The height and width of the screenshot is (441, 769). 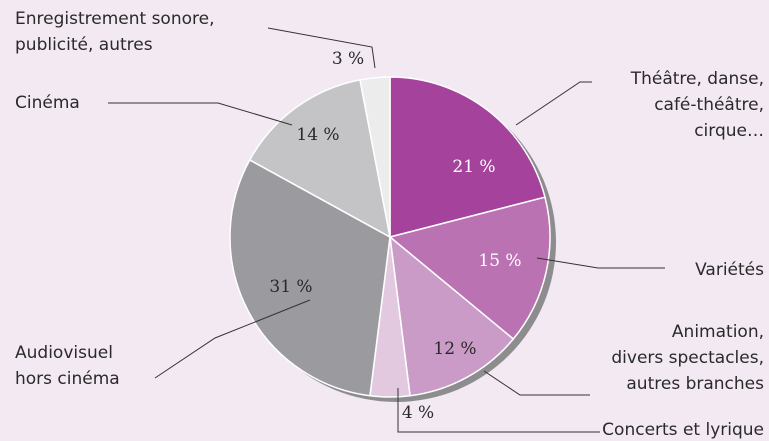 I want to click on category-label-7-line-2: publicité, autres, so click(x=84, y=45).